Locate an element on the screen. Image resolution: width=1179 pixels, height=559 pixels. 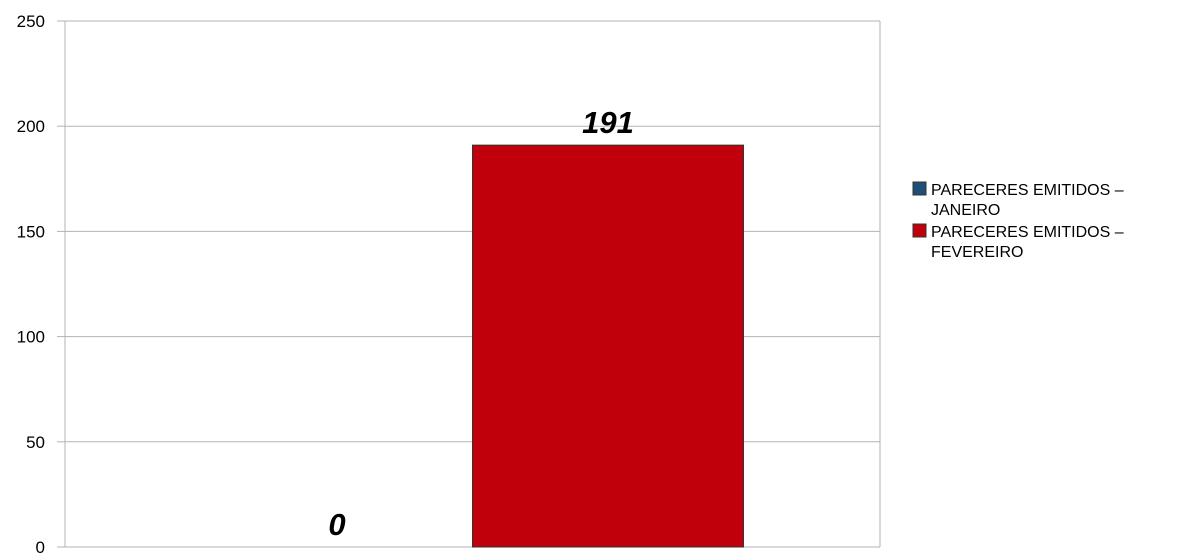
data-label-2: 191 is located at coordinates (608, 122).